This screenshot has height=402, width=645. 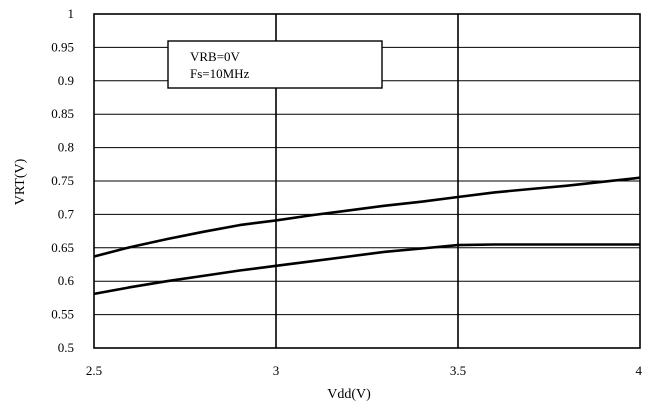 I want to click on y-tick-label: 0.75, so click(x=62, y=180).